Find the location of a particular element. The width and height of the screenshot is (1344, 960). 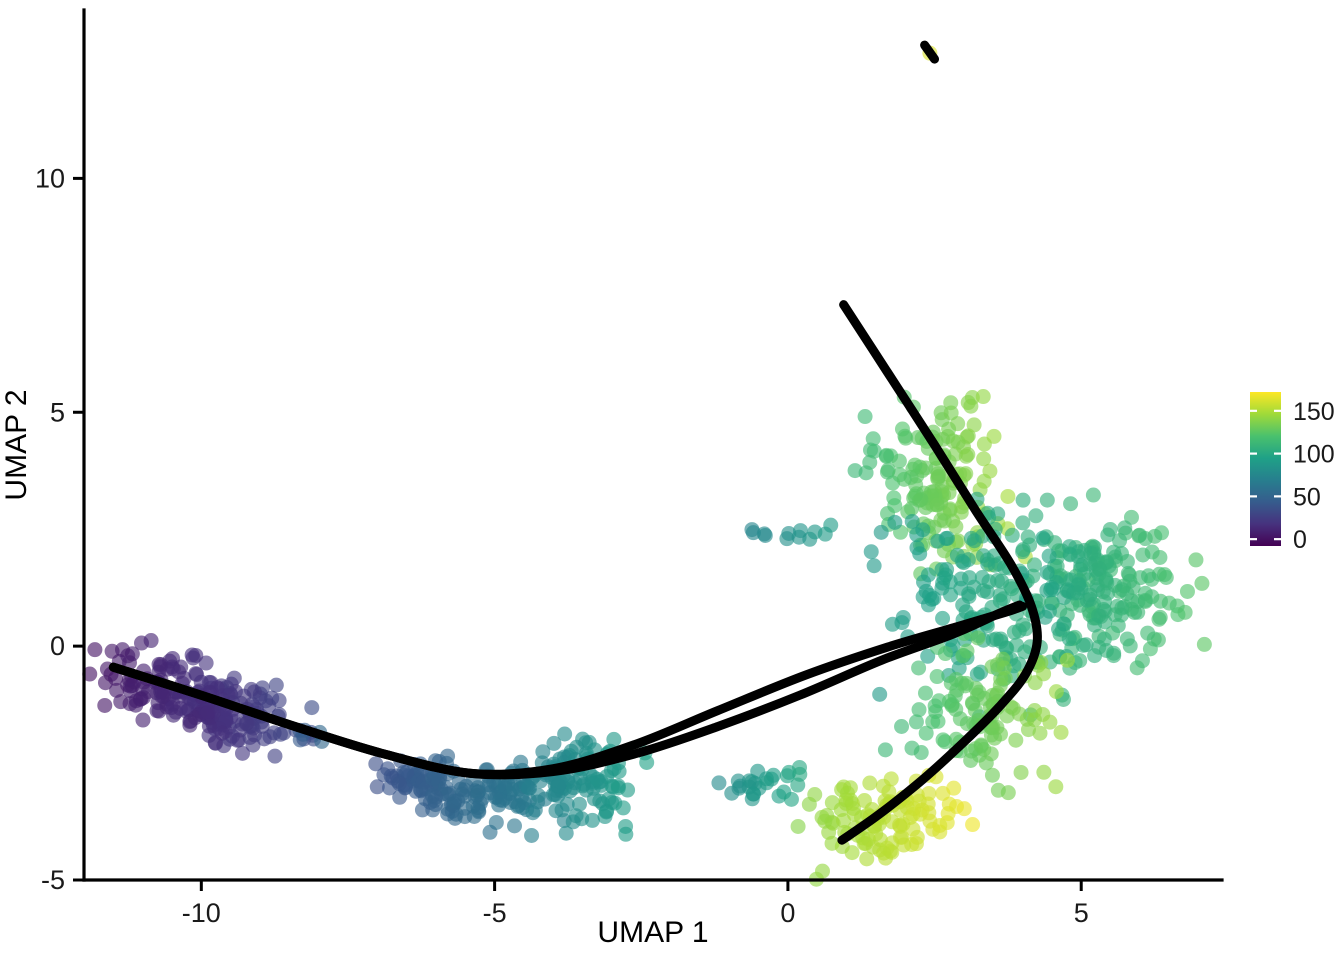

x-tick-label: 0 is located at coordinates (787, 913).